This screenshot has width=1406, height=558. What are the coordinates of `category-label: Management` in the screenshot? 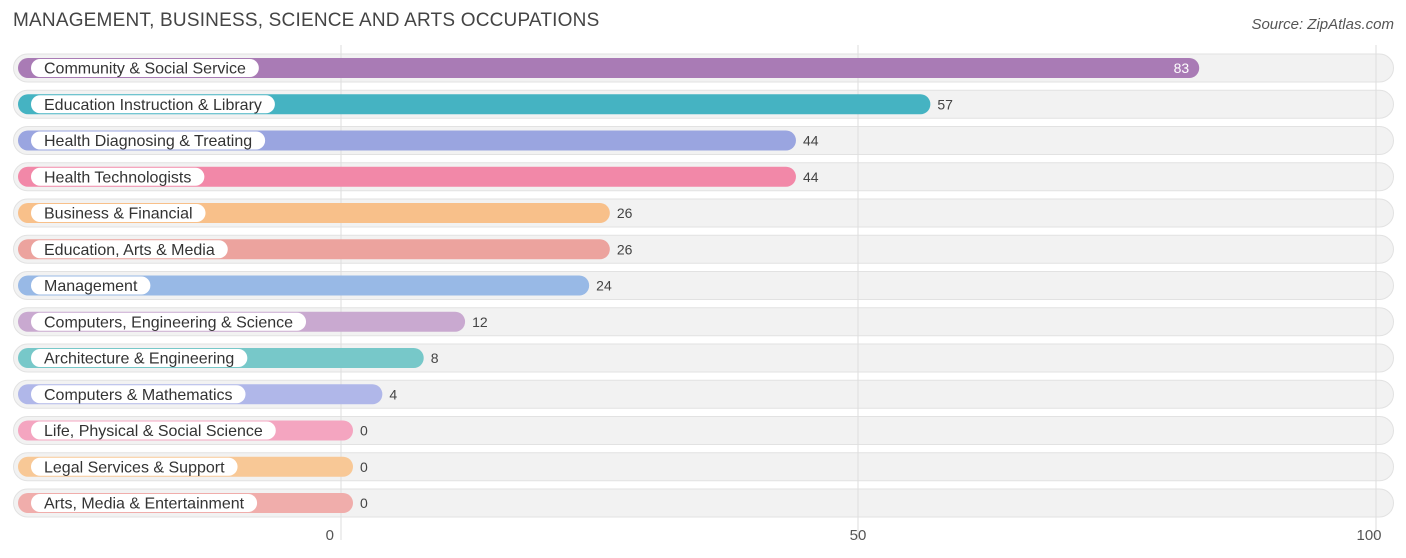 It's located at (91, 286).